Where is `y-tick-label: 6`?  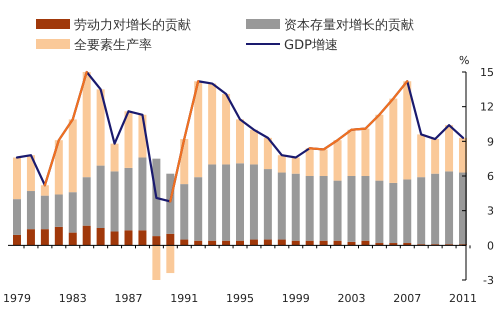 y-tick-label: 6 is located at coordinates (490, 176).